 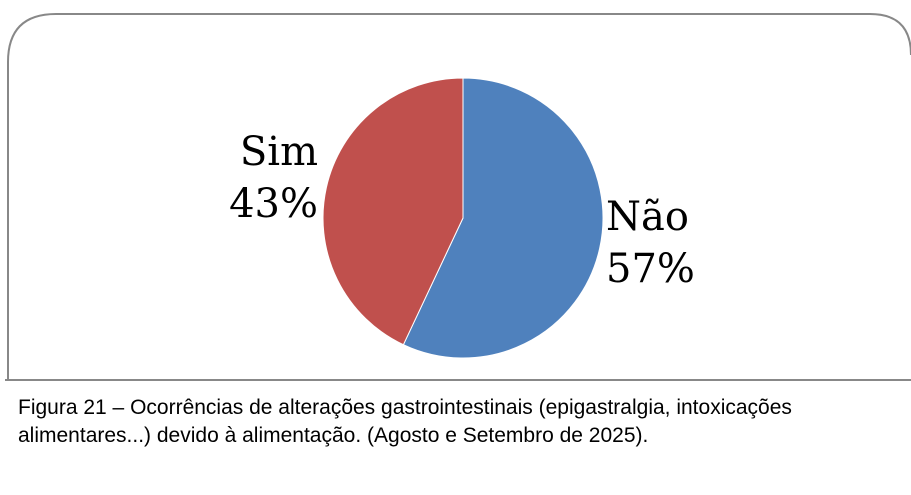 What do you see at coordinates (279, 152) in the screenshot?
I see `slice-name: Sim` at bounding box center [279, 152].